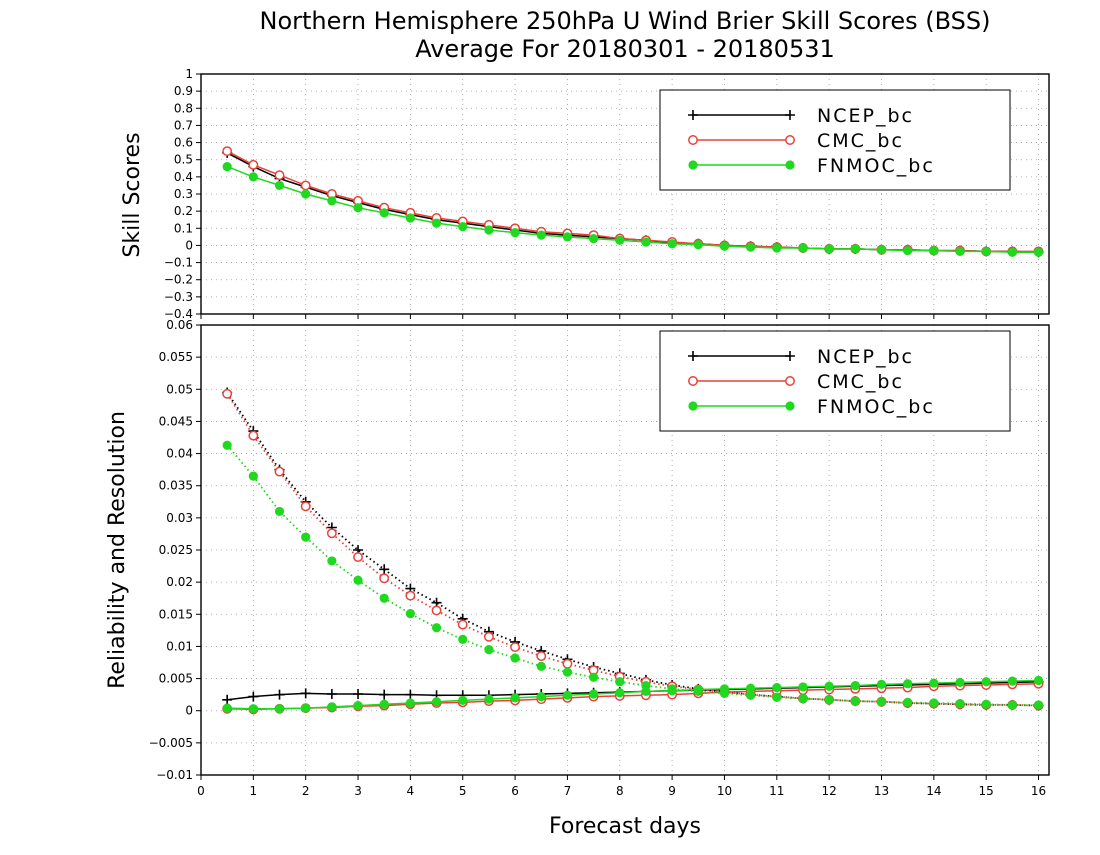 This screenshot has height=855, width=1100. What do you see at coordinates (178, 297) in the screenshot?
I see `top-y-tick-label: −0.3` at bounding box center [178, 297].